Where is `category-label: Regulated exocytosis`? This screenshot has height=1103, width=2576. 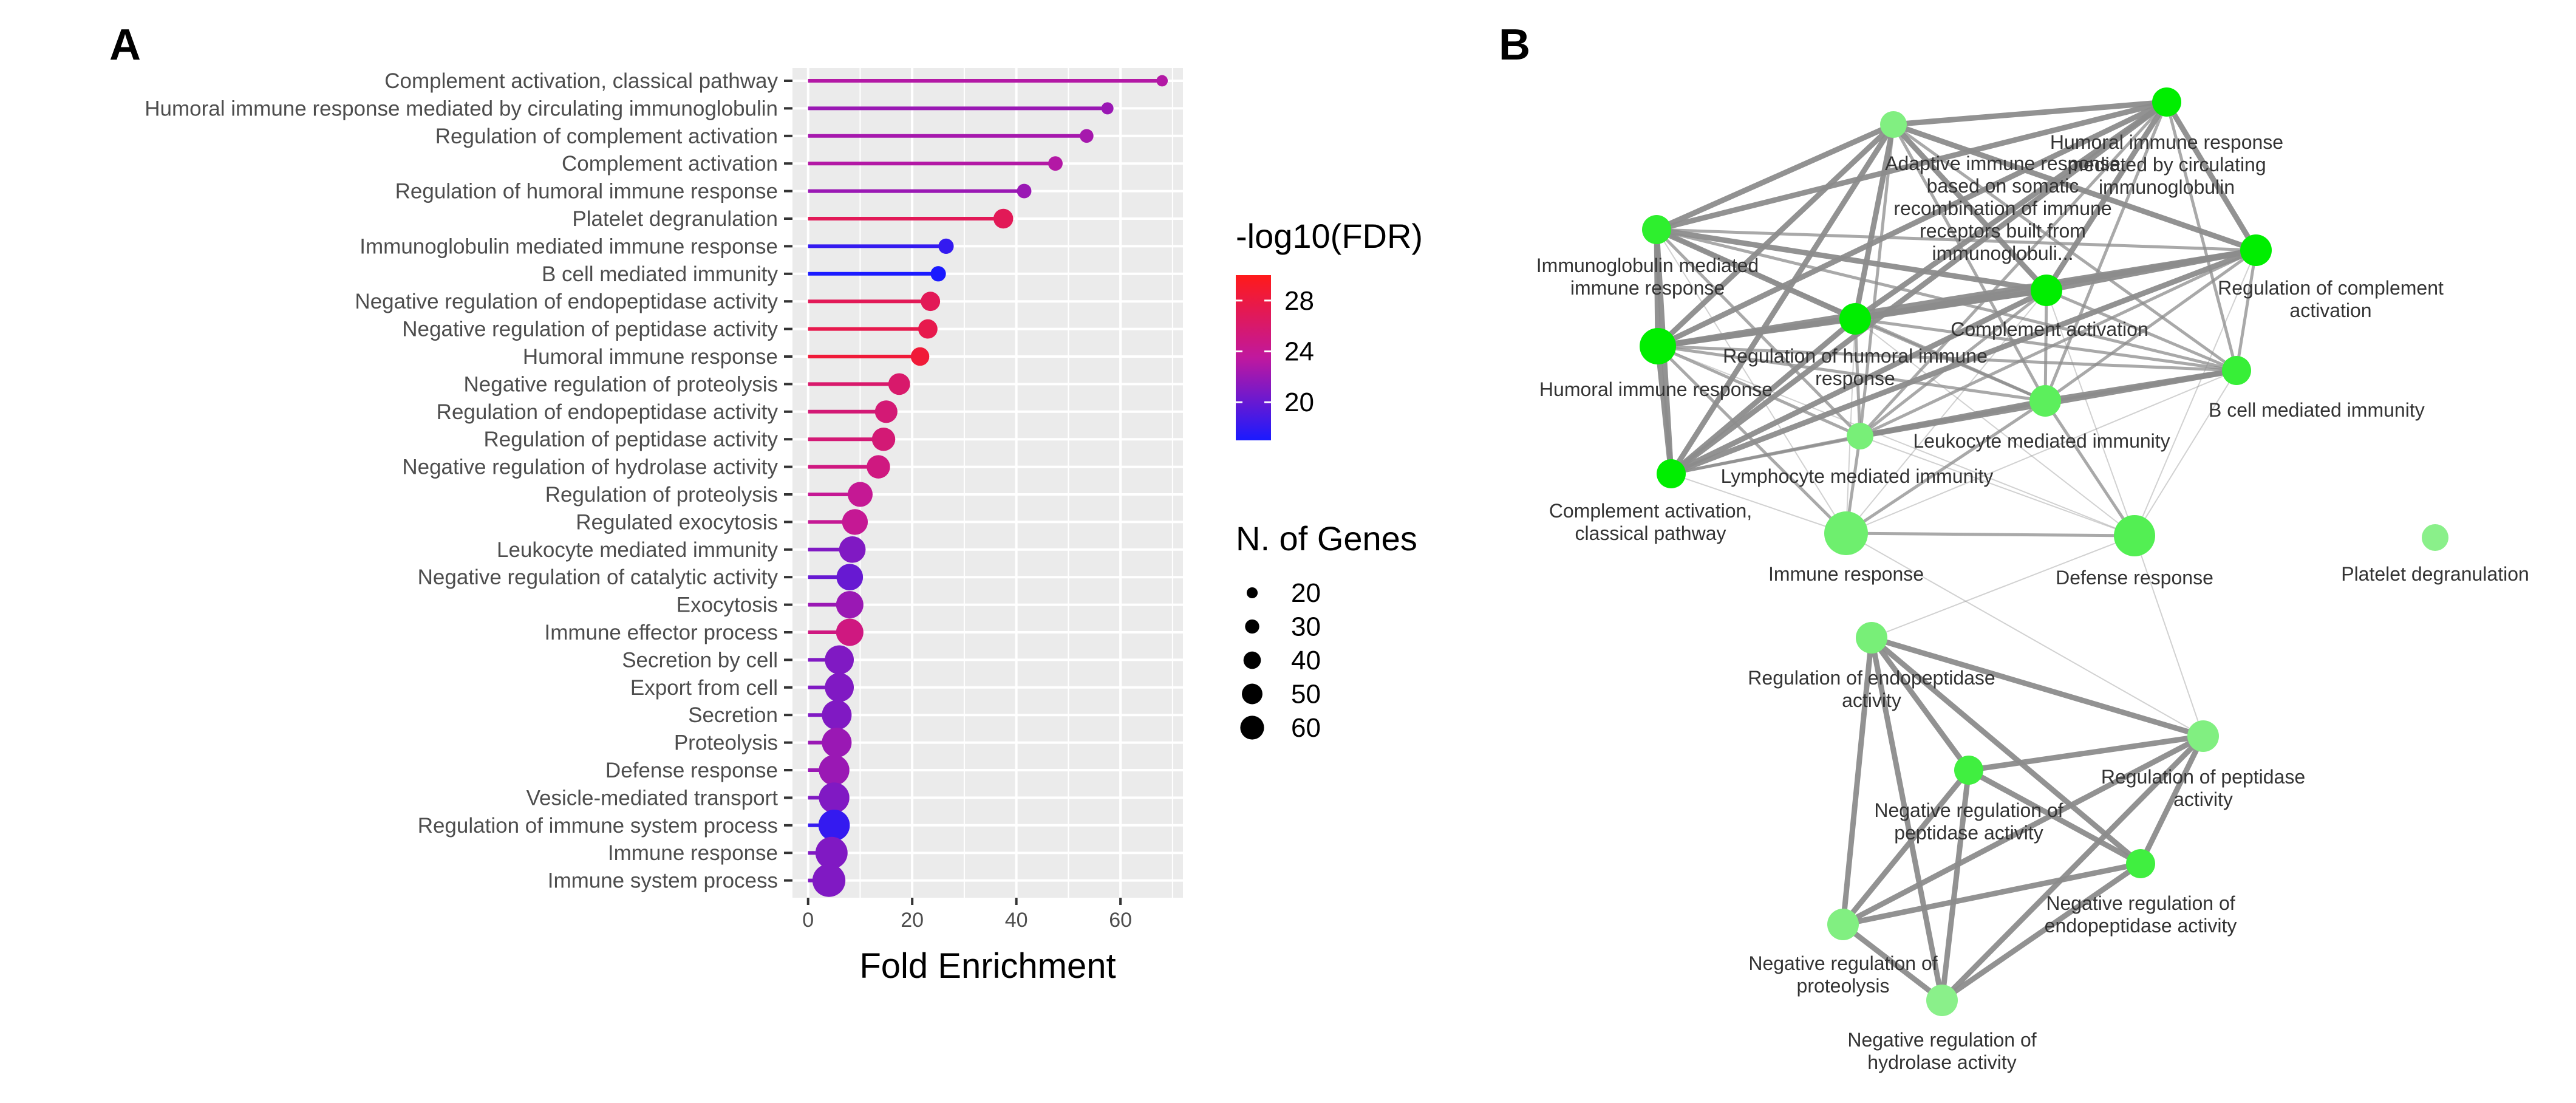 category-label: Regulated exocytosis is located at coordinates (677, 522).